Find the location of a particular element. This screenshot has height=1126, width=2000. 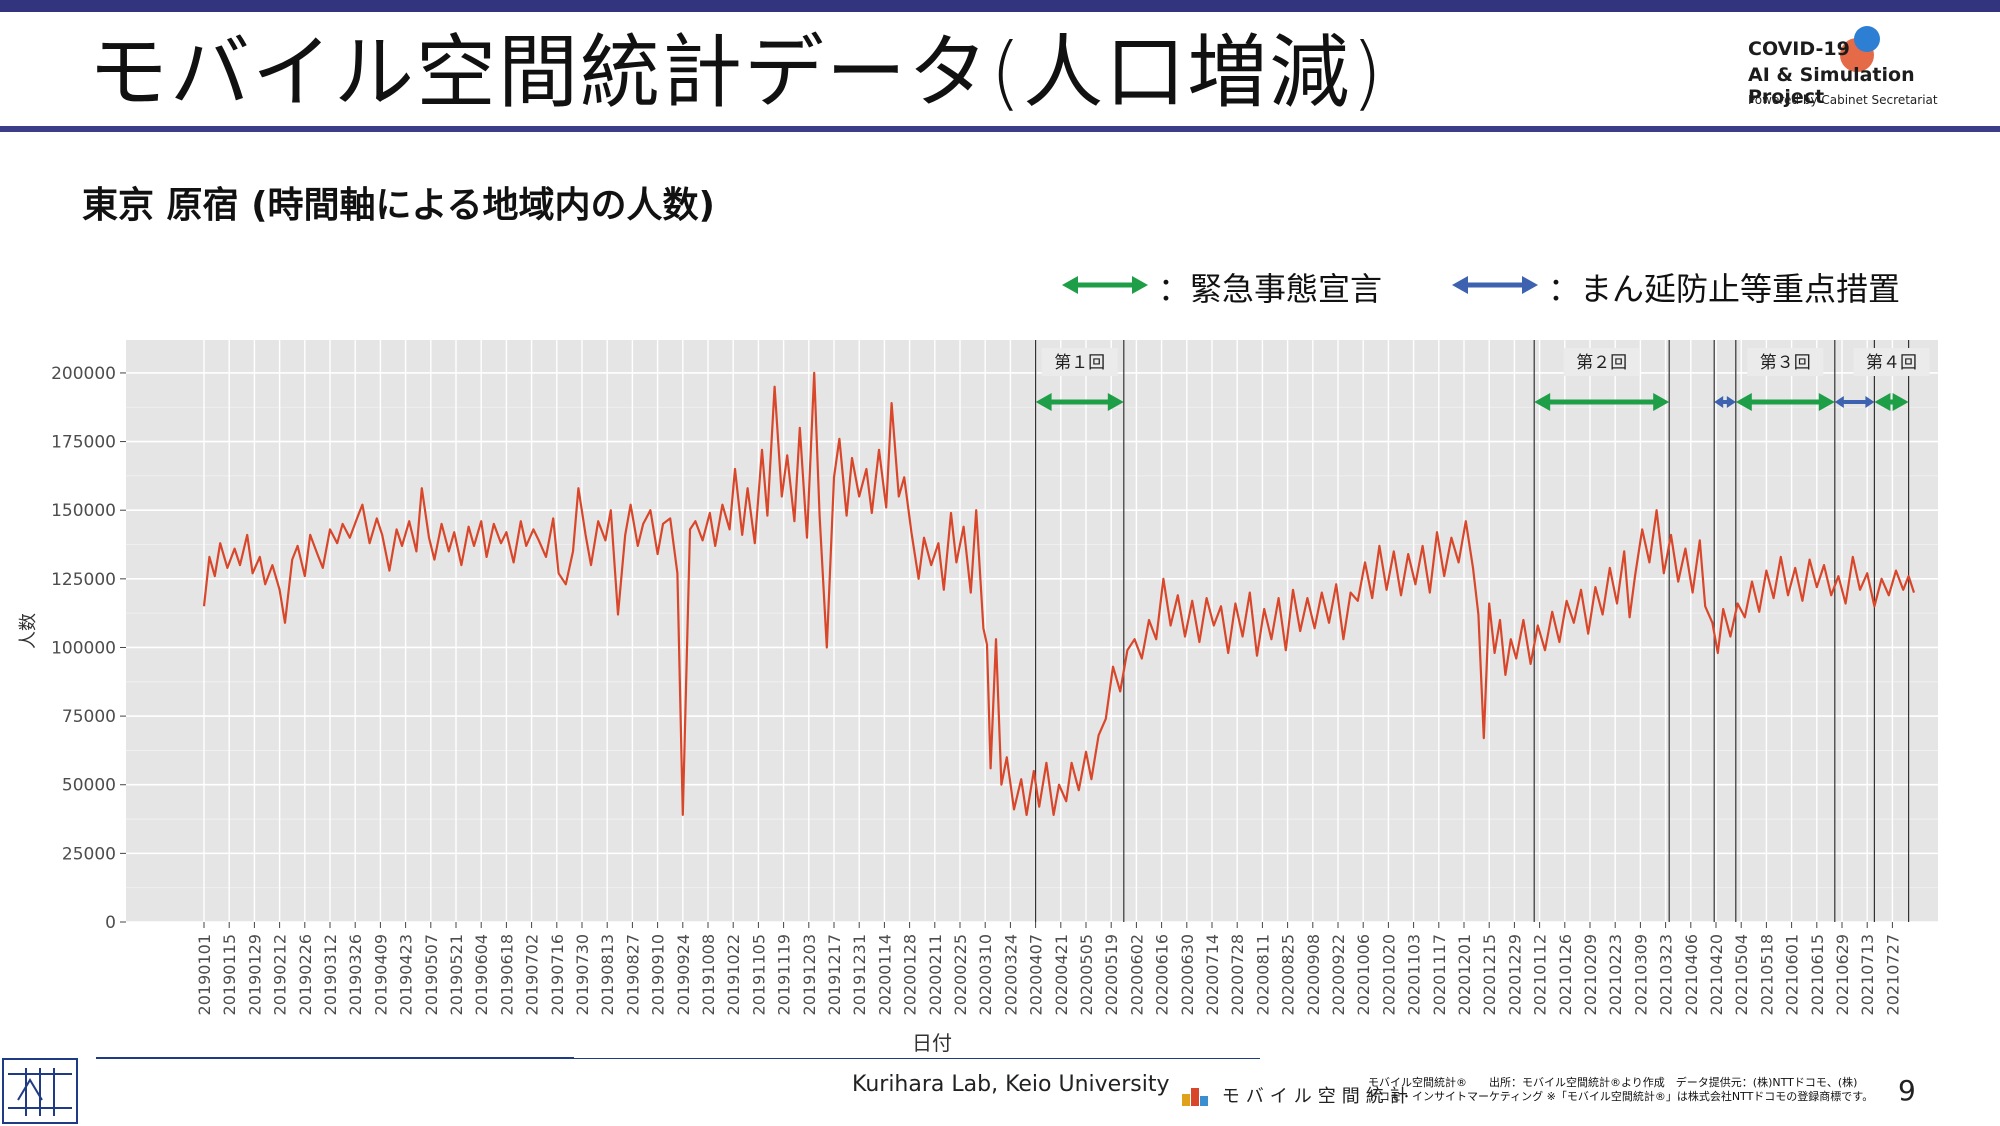

x-tick-label: 20200602 is located at coordinates (1136, 974).